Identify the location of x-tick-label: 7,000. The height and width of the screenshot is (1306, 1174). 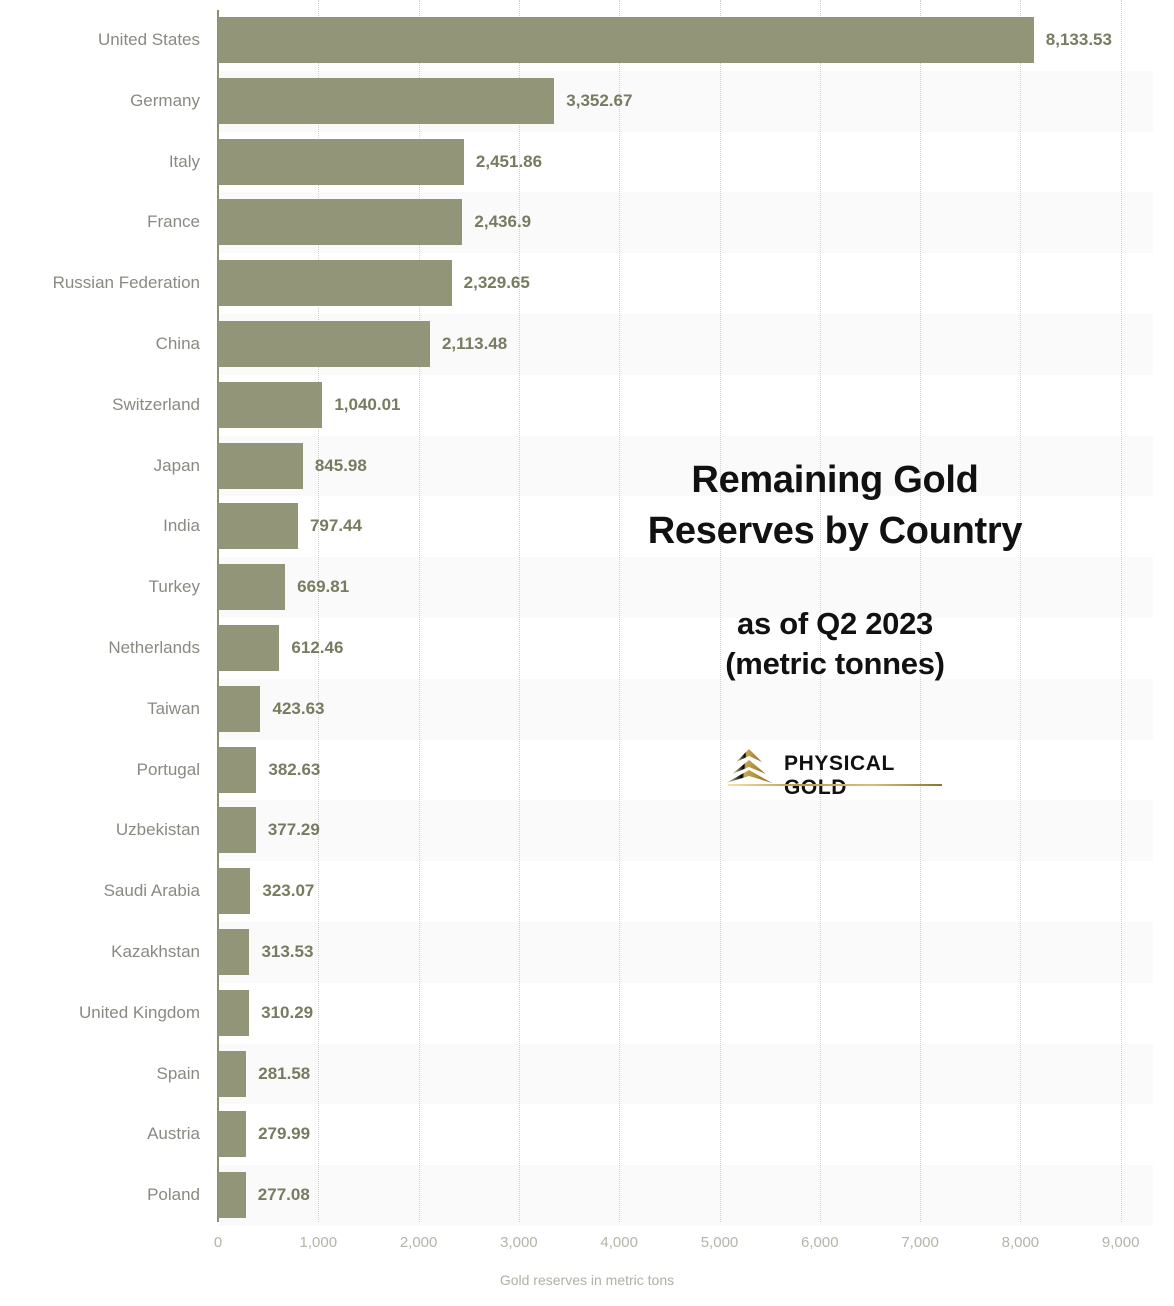
(920, 1242).